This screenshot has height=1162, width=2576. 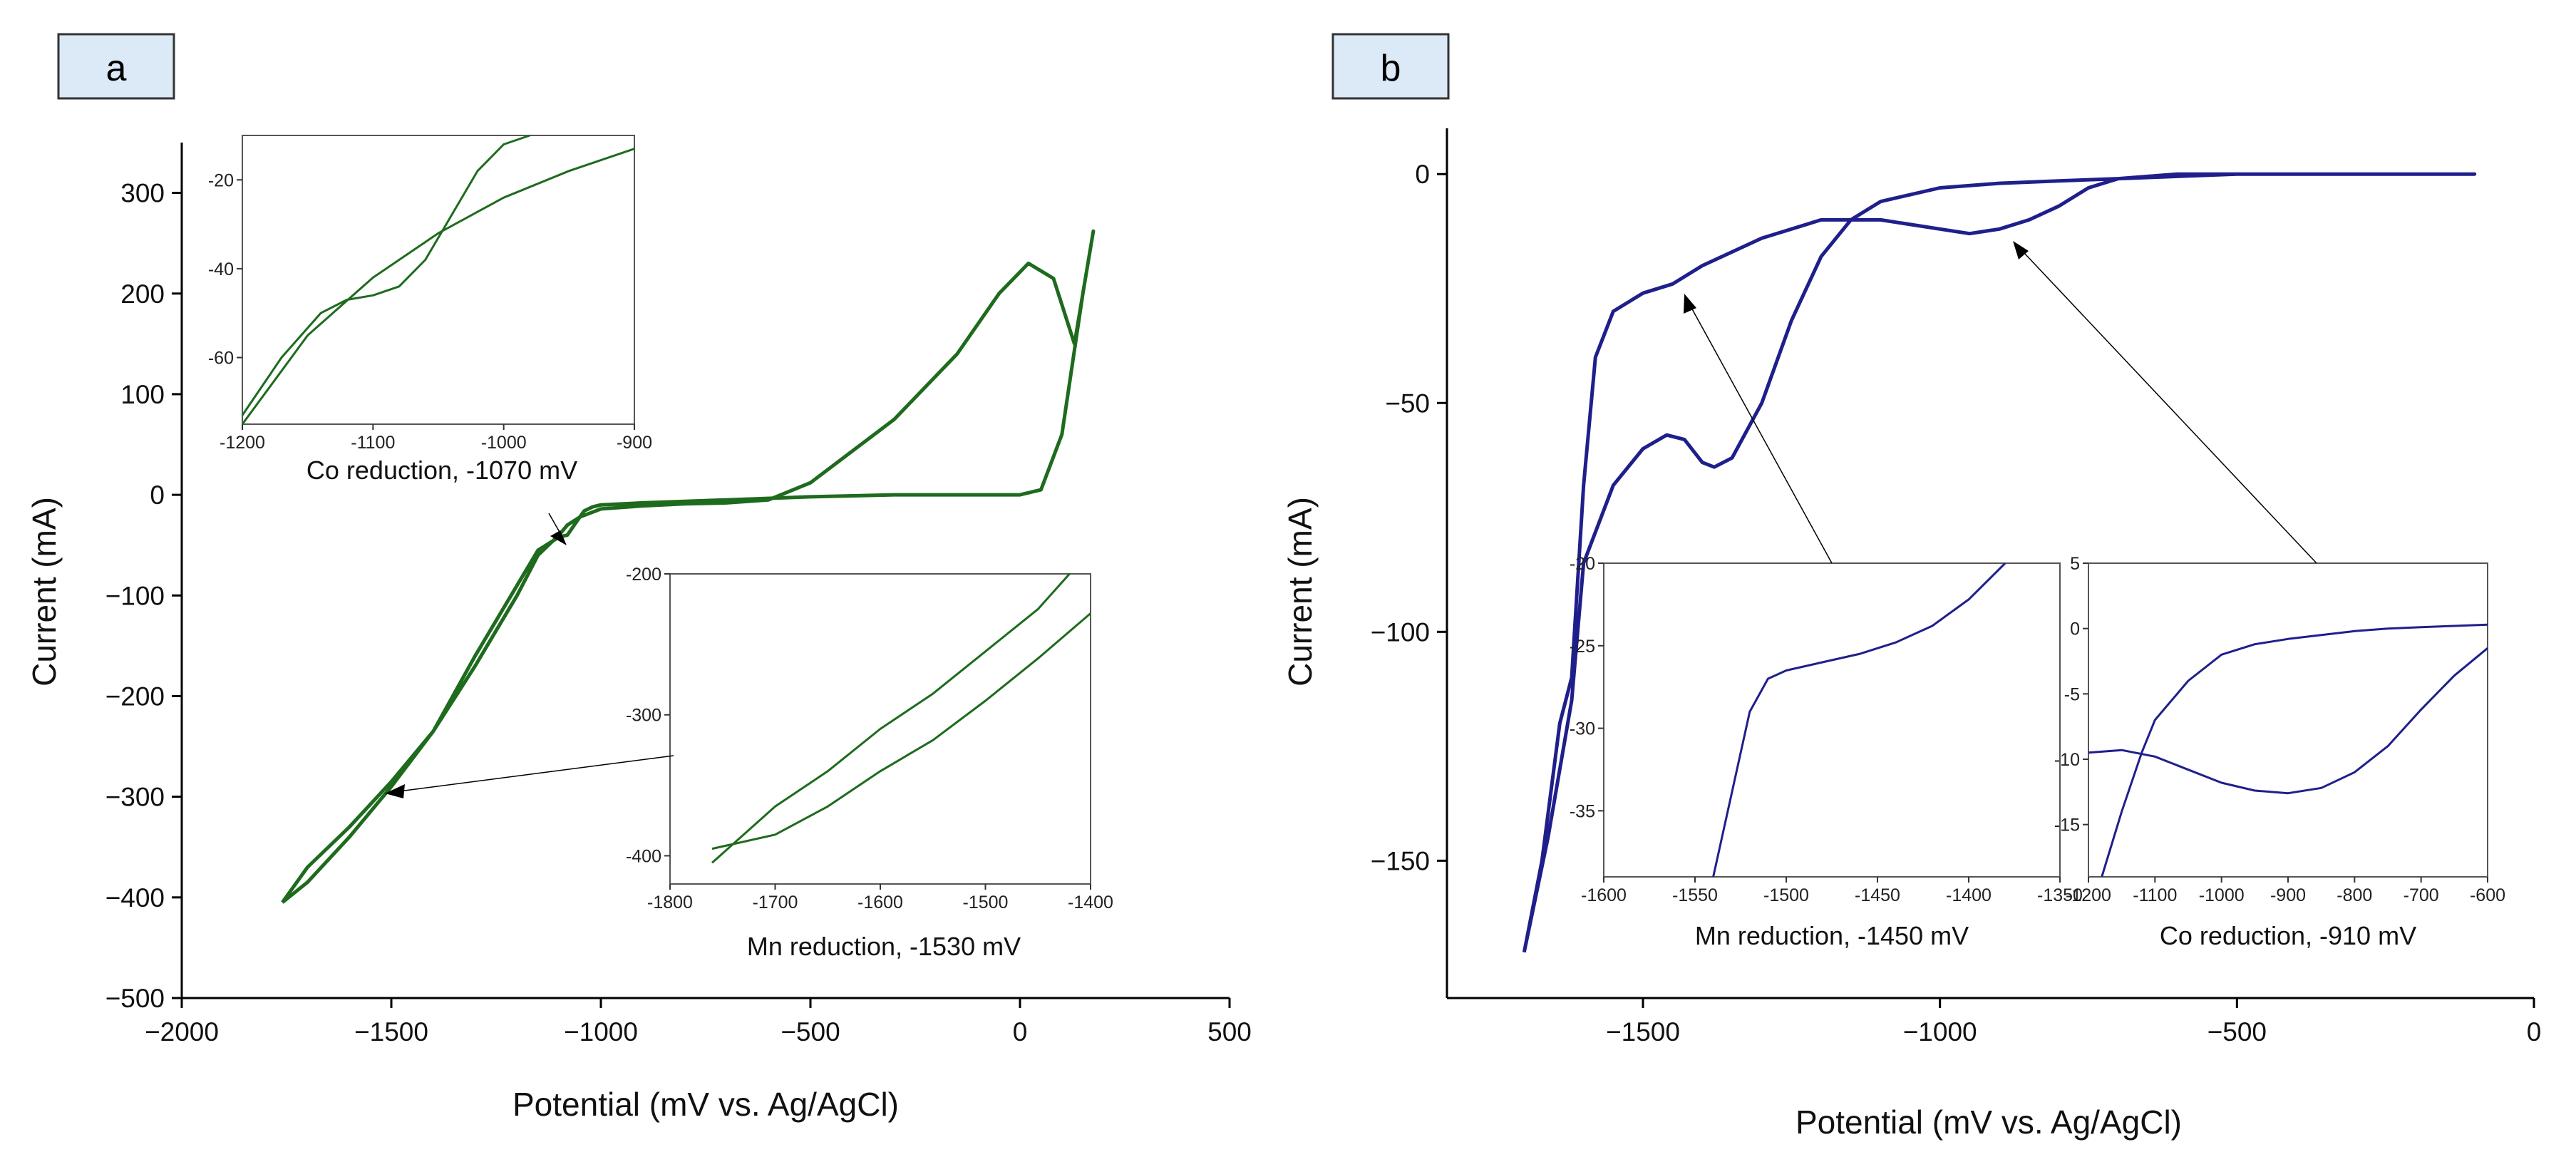 What do you see at coordinates (2222, 895) in the screenshot?
I see `panel-b-co-inset-x-tick-label: -1000` at bounding box center [2222, 895].